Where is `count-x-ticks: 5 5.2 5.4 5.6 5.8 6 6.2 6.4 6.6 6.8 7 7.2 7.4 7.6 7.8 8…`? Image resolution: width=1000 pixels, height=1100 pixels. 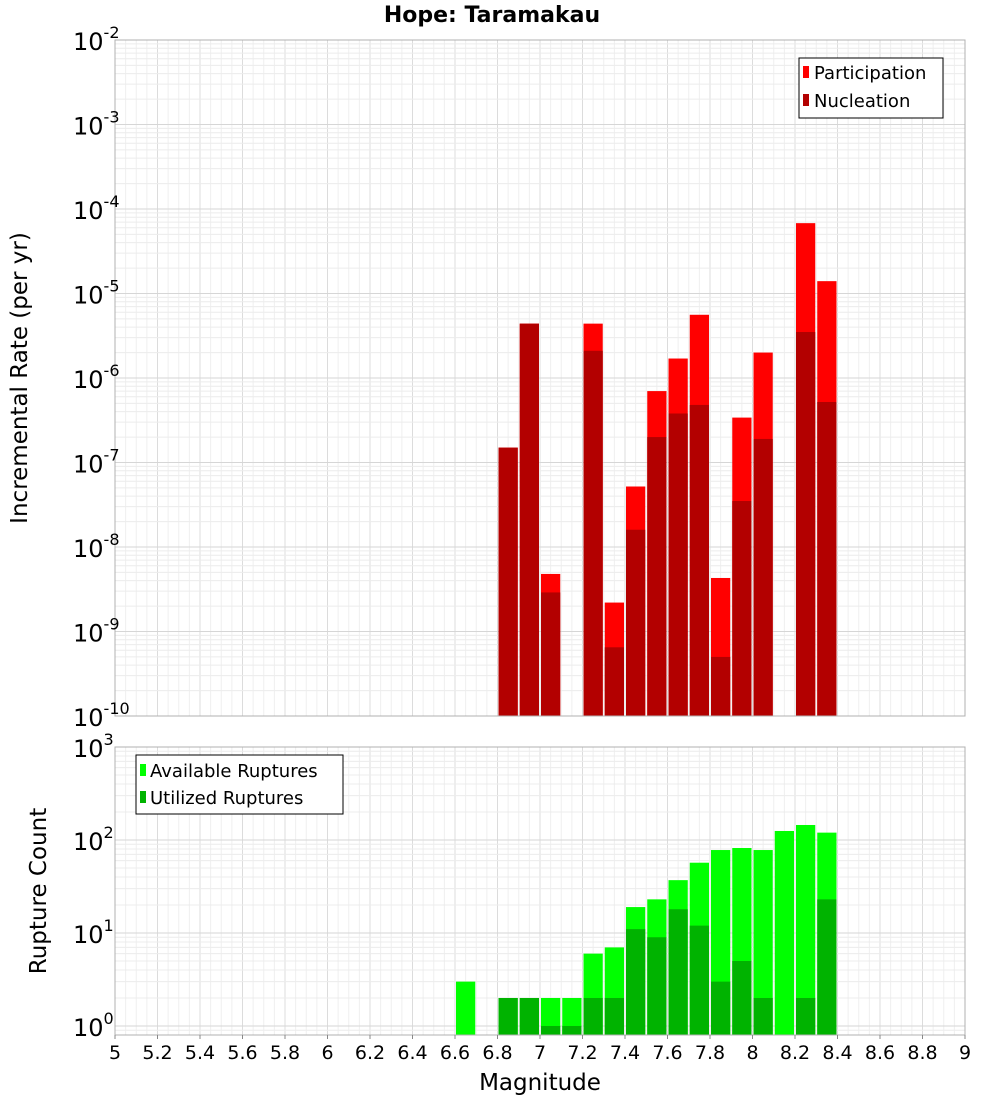
count-x-ticks: 5 5.2 5.4 5.6 5.8 6 6.2 6.4 6.6 6.8 7 7.2 7.4 7.6 7.8 8… is located at coordinates (540, 1049).